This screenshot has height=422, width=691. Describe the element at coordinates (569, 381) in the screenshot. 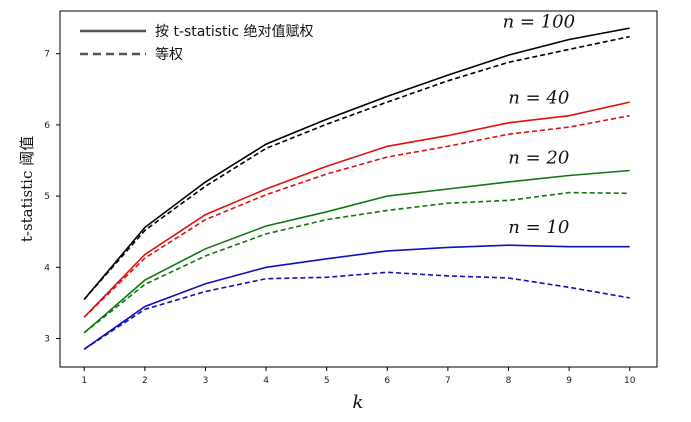

I see `x-tick-label: 9` at that location.